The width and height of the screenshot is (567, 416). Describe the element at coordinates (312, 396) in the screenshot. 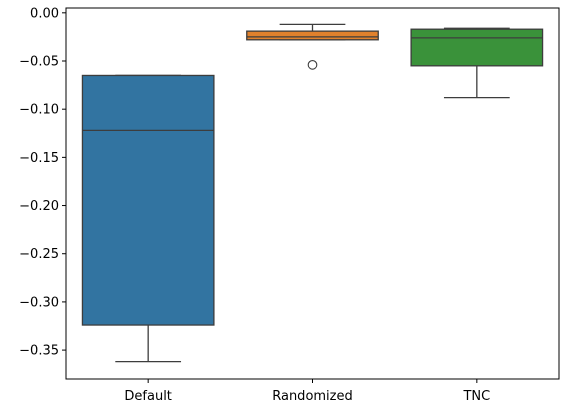

I see `x-tick-label: Randomized` at that location.